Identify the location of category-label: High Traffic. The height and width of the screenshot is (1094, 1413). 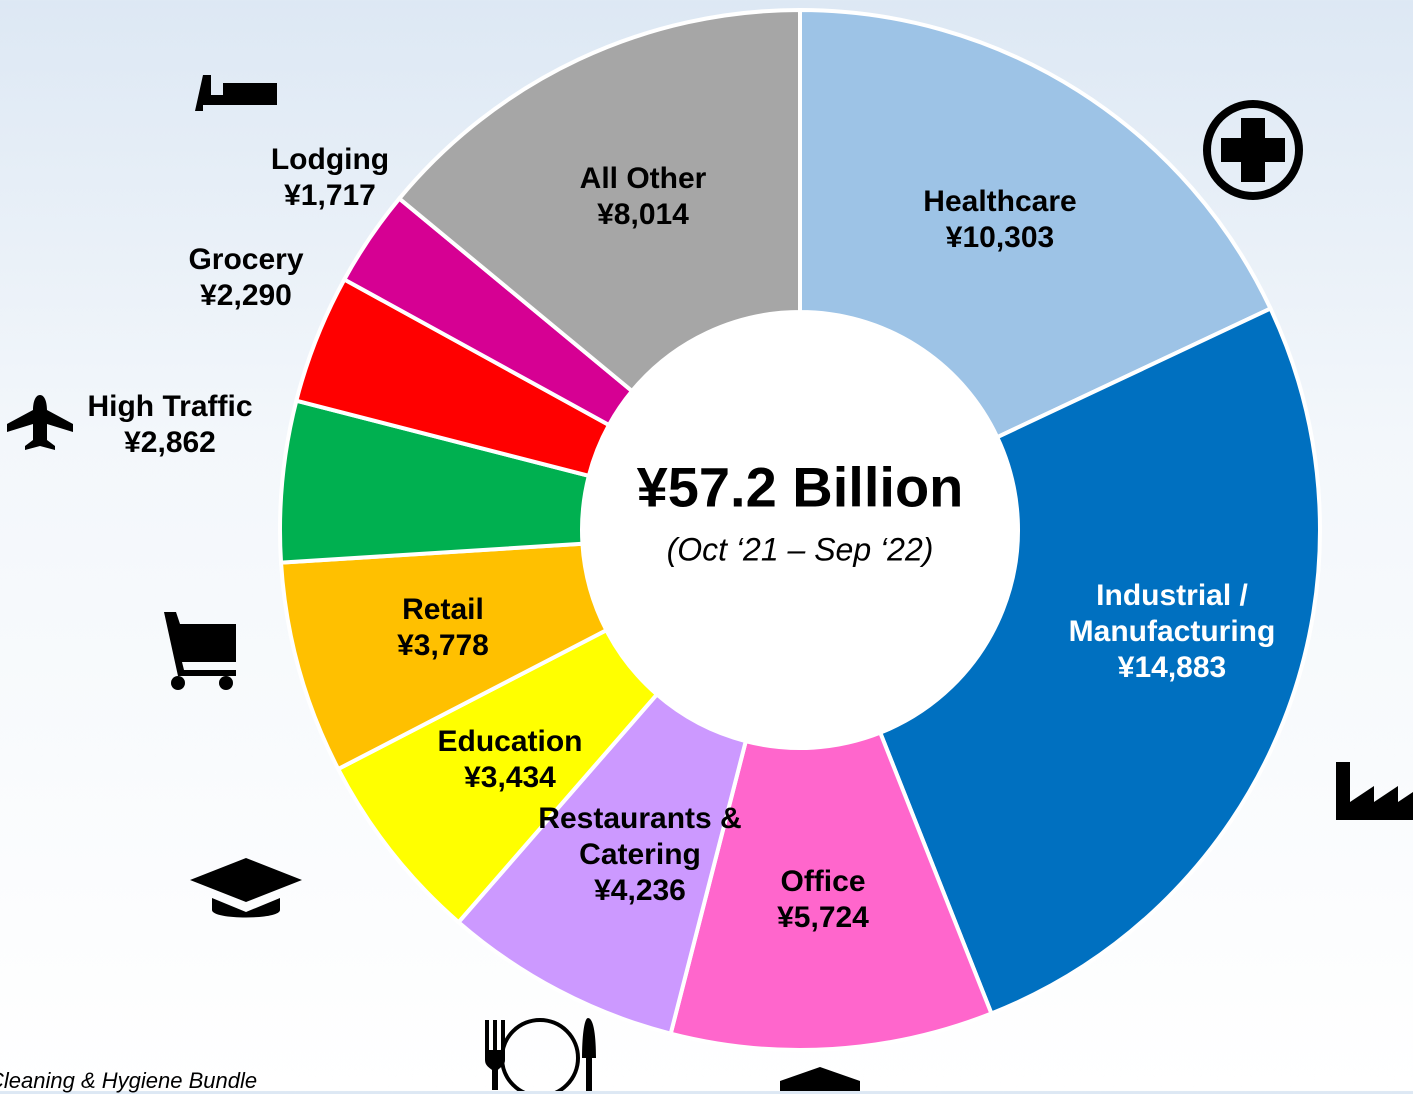
(170, 406).